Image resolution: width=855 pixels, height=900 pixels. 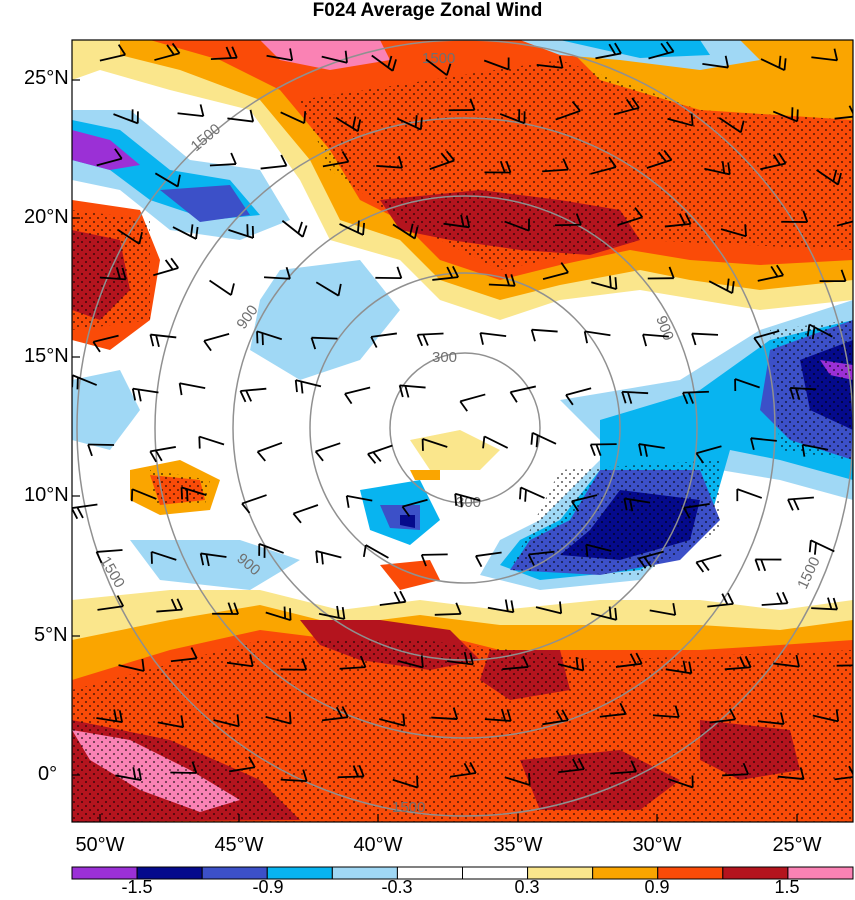 What do you see at coordinates (518, 845) in the screenshot?
I see `lon-label-35w: 35°W` at bounding box center [518, 845].